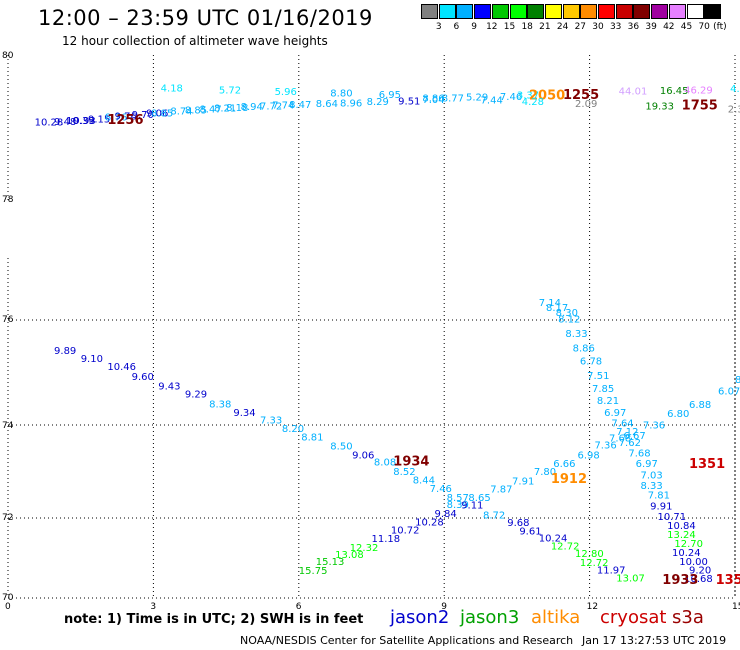 The width and height of the screenshot is (740, 650). What do you see at coordinates (528, 96) in the screenshot?
I see `wave-height-label: 3.37` at bounding box center [528, 96].